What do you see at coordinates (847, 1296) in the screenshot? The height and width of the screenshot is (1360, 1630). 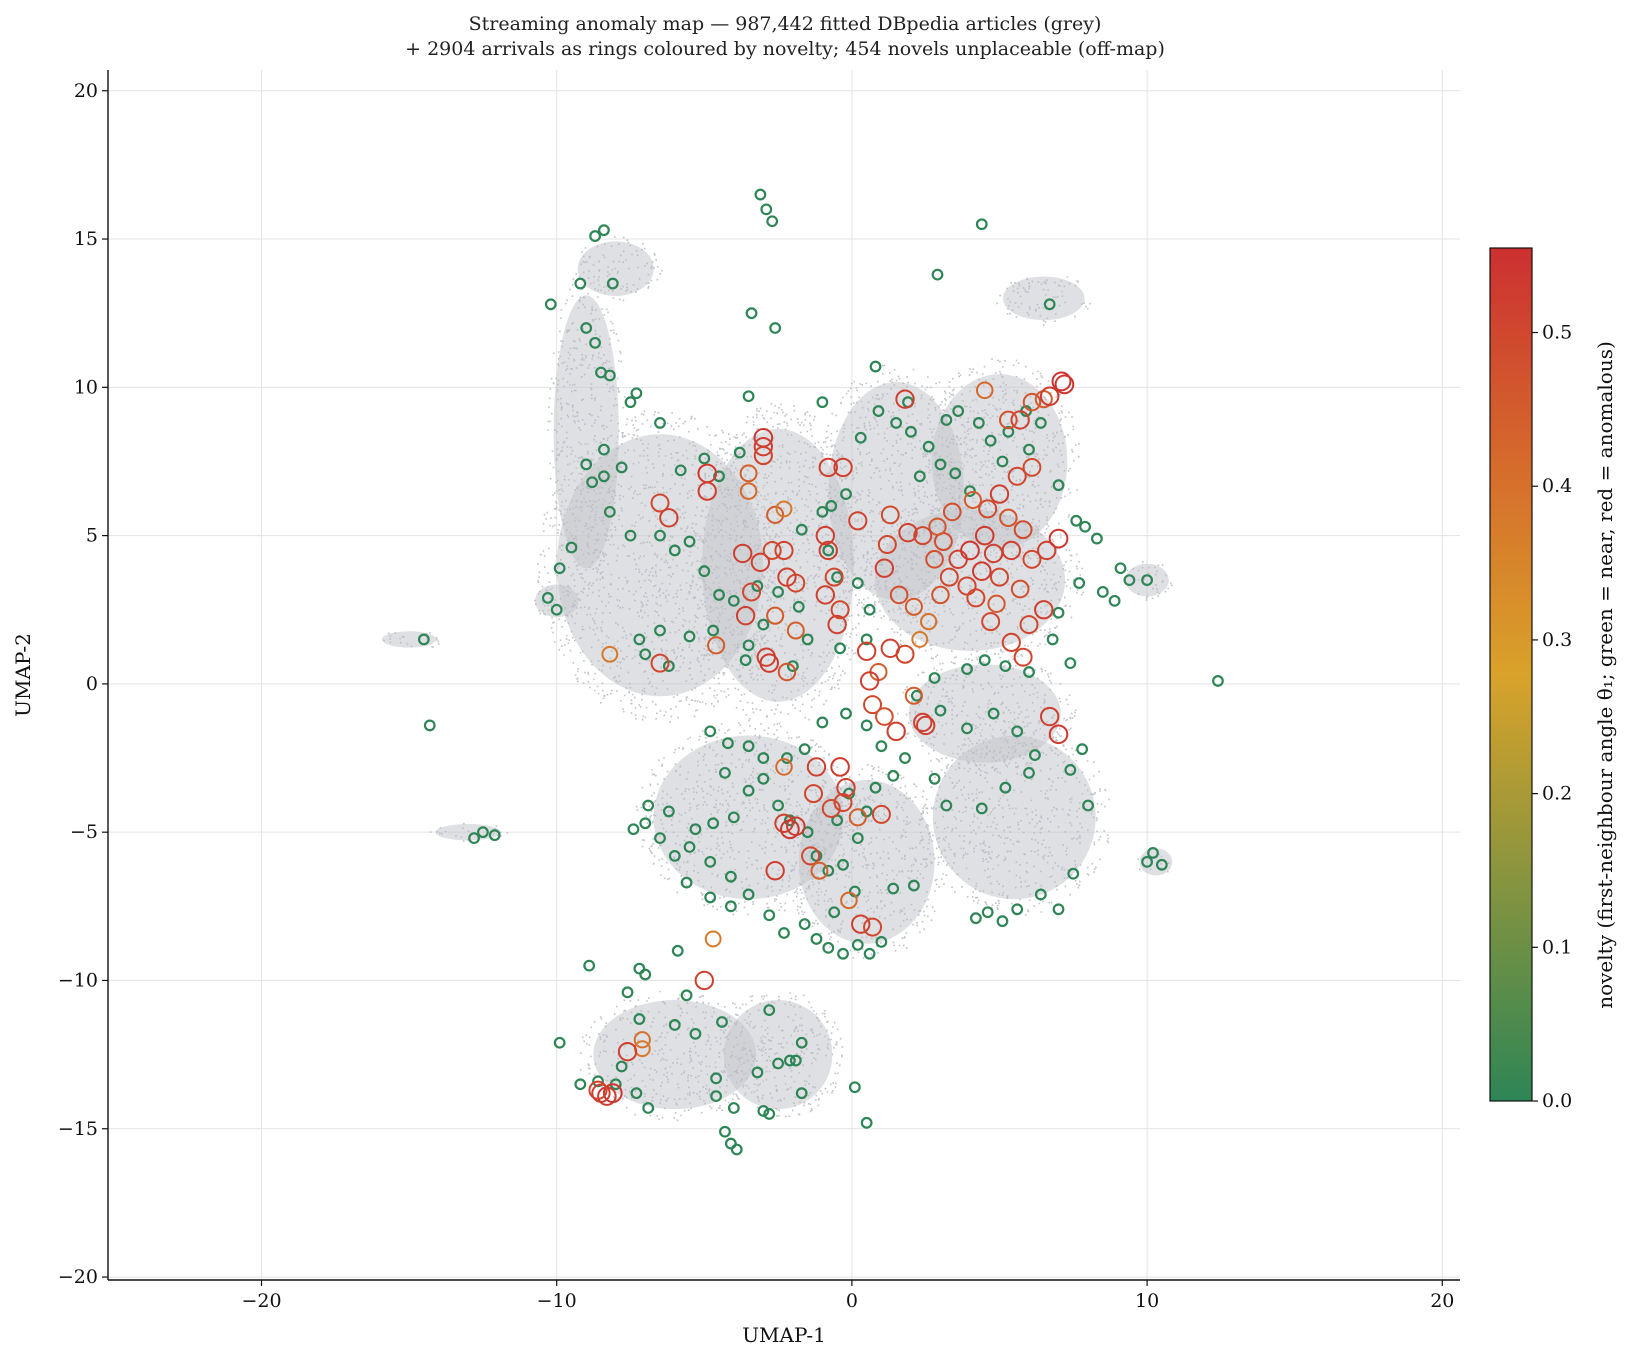 I see `x-ticks: −20 −10 0 10 20` at bounding box center [847, 1296].